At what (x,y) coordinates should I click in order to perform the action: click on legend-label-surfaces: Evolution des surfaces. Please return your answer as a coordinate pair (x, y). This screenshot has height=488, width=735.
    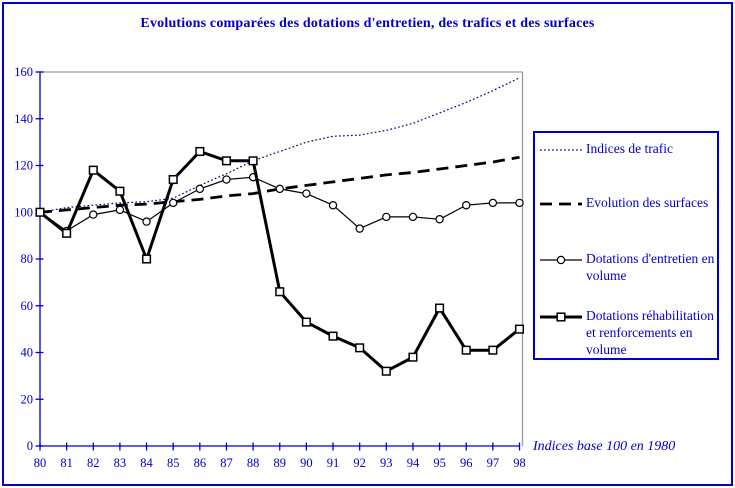
    Looking at the image, I should click on (647, 202).